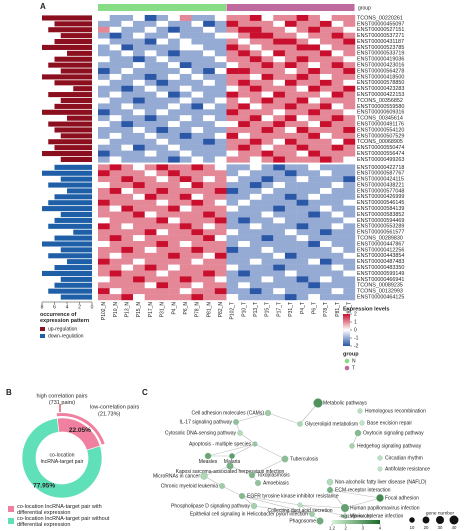 The image size is (474, 531). Describe the element at coordinates (244, 309) in the screenshot. I see `column-label: P10_T` at that location.